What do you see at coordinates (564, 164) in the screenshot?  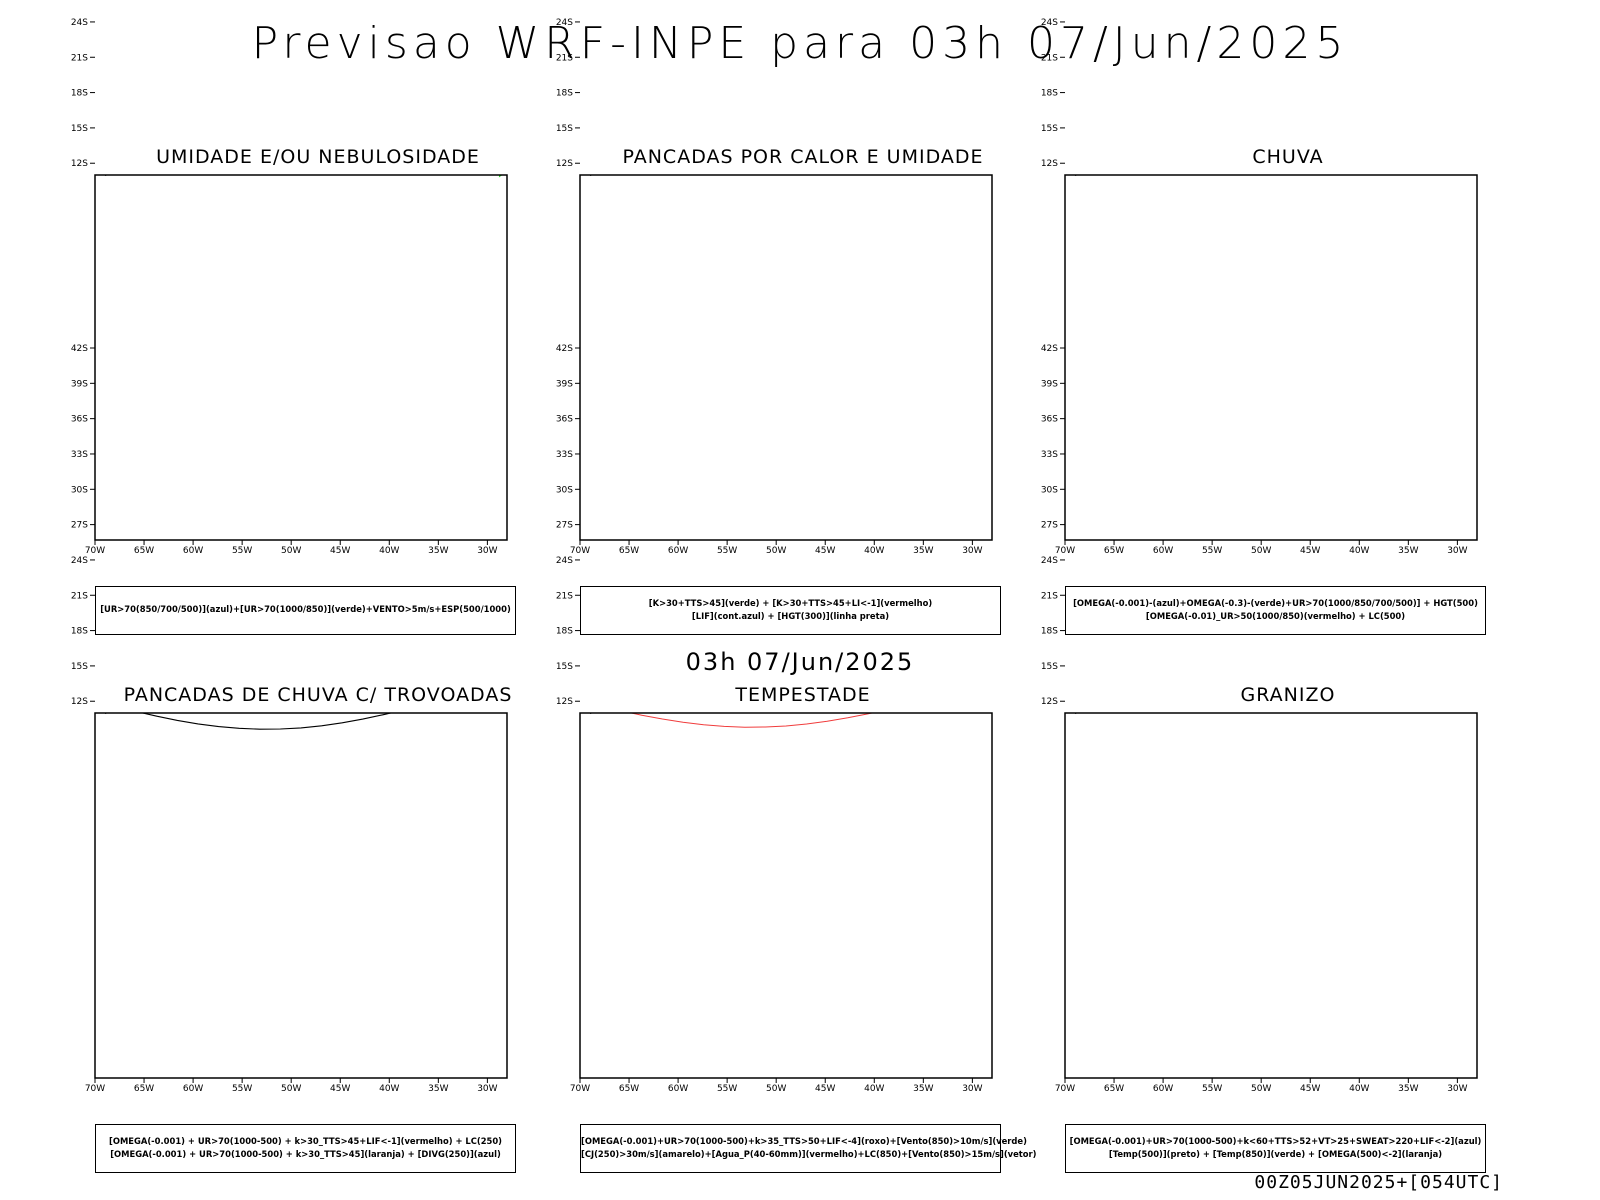 I see `lat-tick-label: 12S` at bounding box center [564, 164].